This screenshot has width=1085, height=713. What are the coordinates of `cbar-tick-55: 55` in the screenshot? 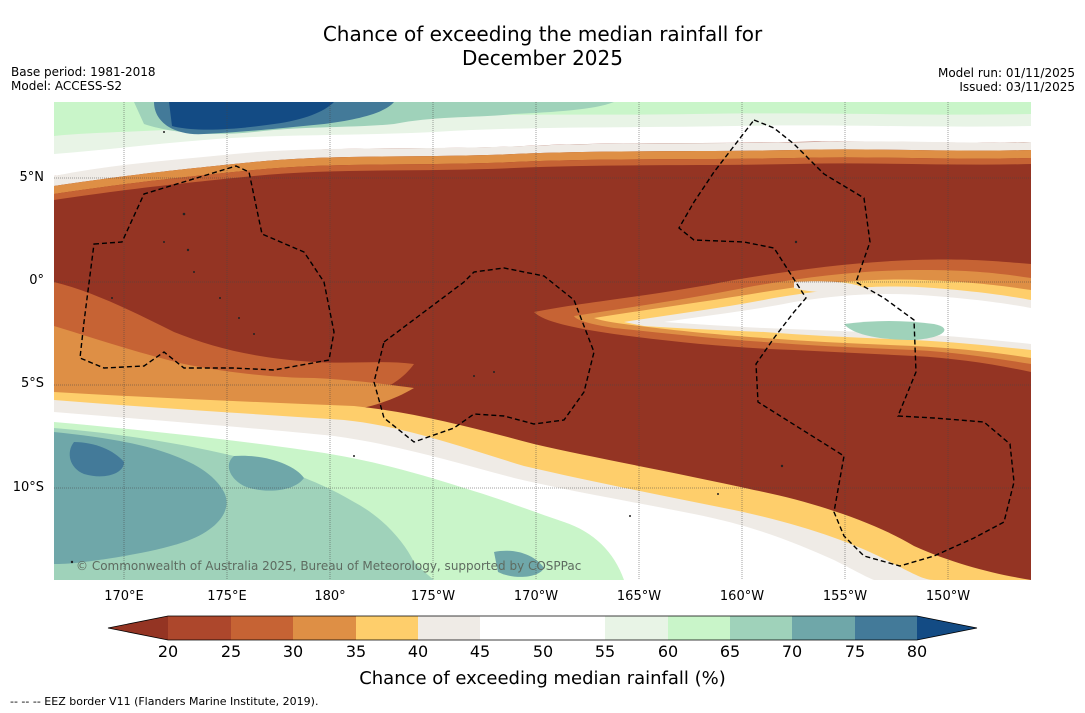 It's located at (605, 651).